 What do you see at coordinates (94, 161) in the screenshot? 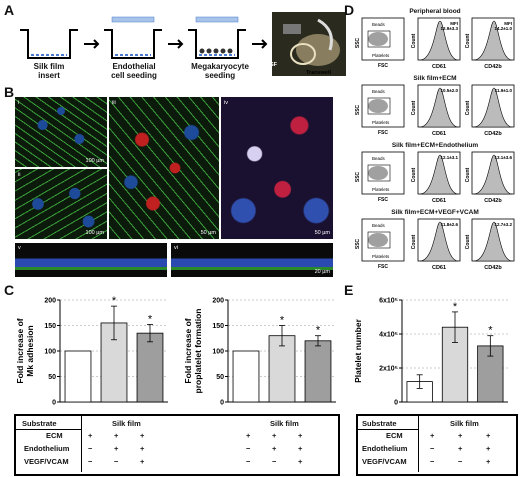
I see `scale-bar-label: 100 µm` at bounding box center [94, 161].